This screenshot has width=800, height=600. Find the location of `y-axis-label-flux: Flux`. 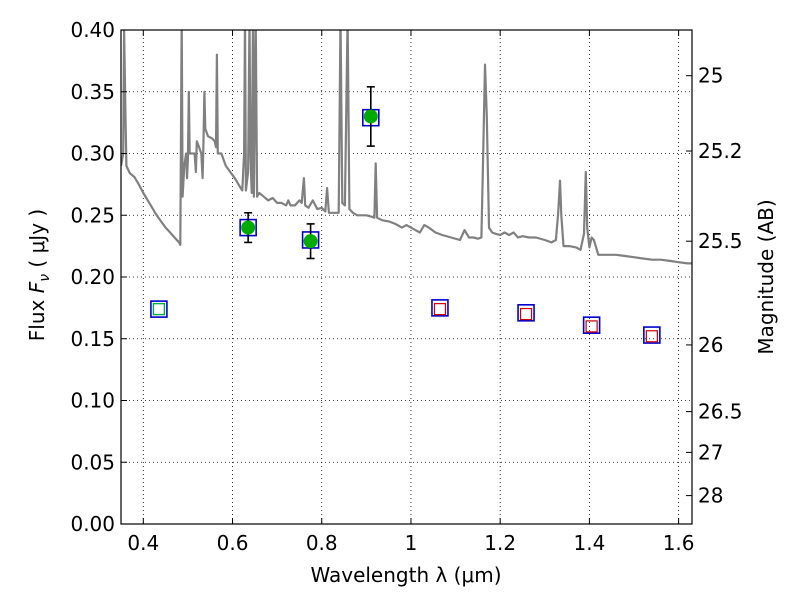

y-axis-label-flux: Flux is located at coordinates (37, 317).